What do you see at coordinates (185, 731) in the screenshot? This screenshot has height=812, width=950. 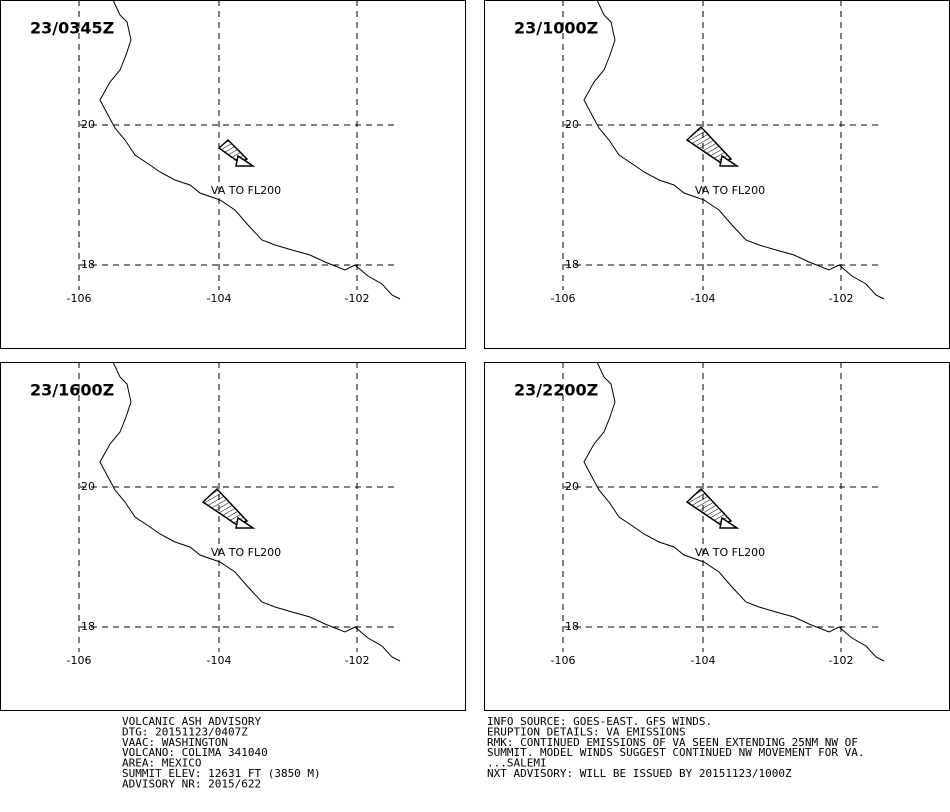 I see `advisory-line: DTG: 20151123/0407Z` at bounding box center [185, 731].